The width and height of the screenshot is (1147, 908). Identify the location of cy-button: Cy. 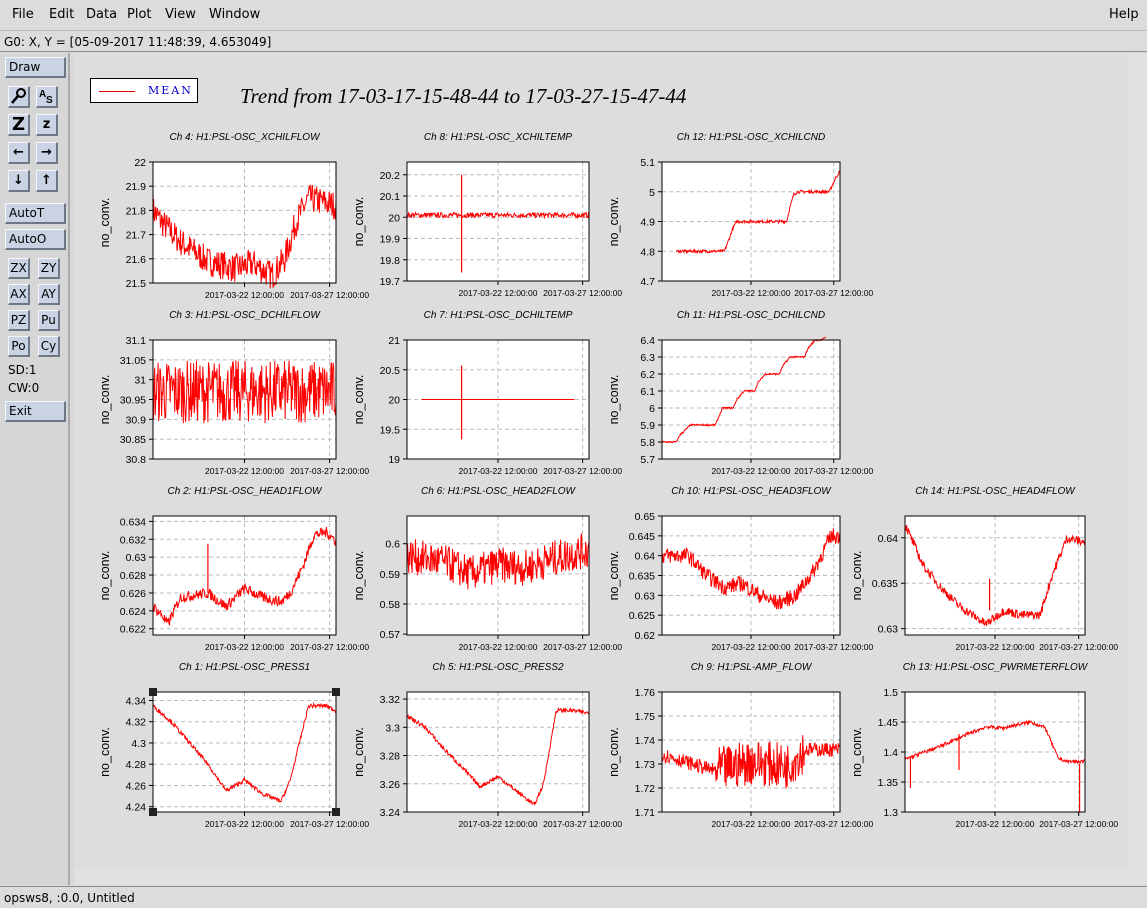
(49, 346).